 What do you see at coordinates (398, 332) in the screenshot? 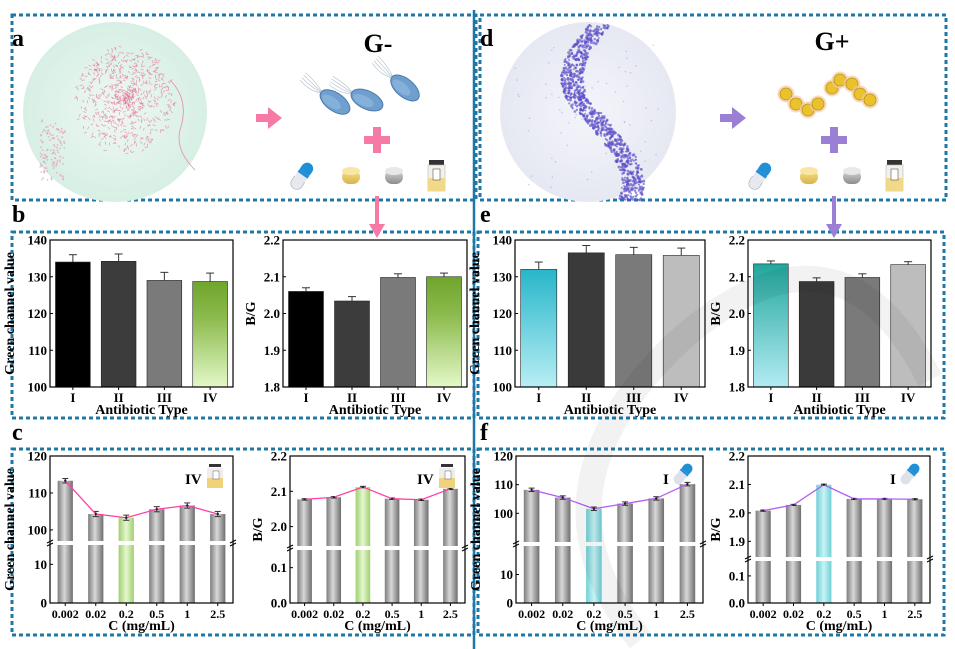
I see `bar-III` at bounding box center [398, 332].